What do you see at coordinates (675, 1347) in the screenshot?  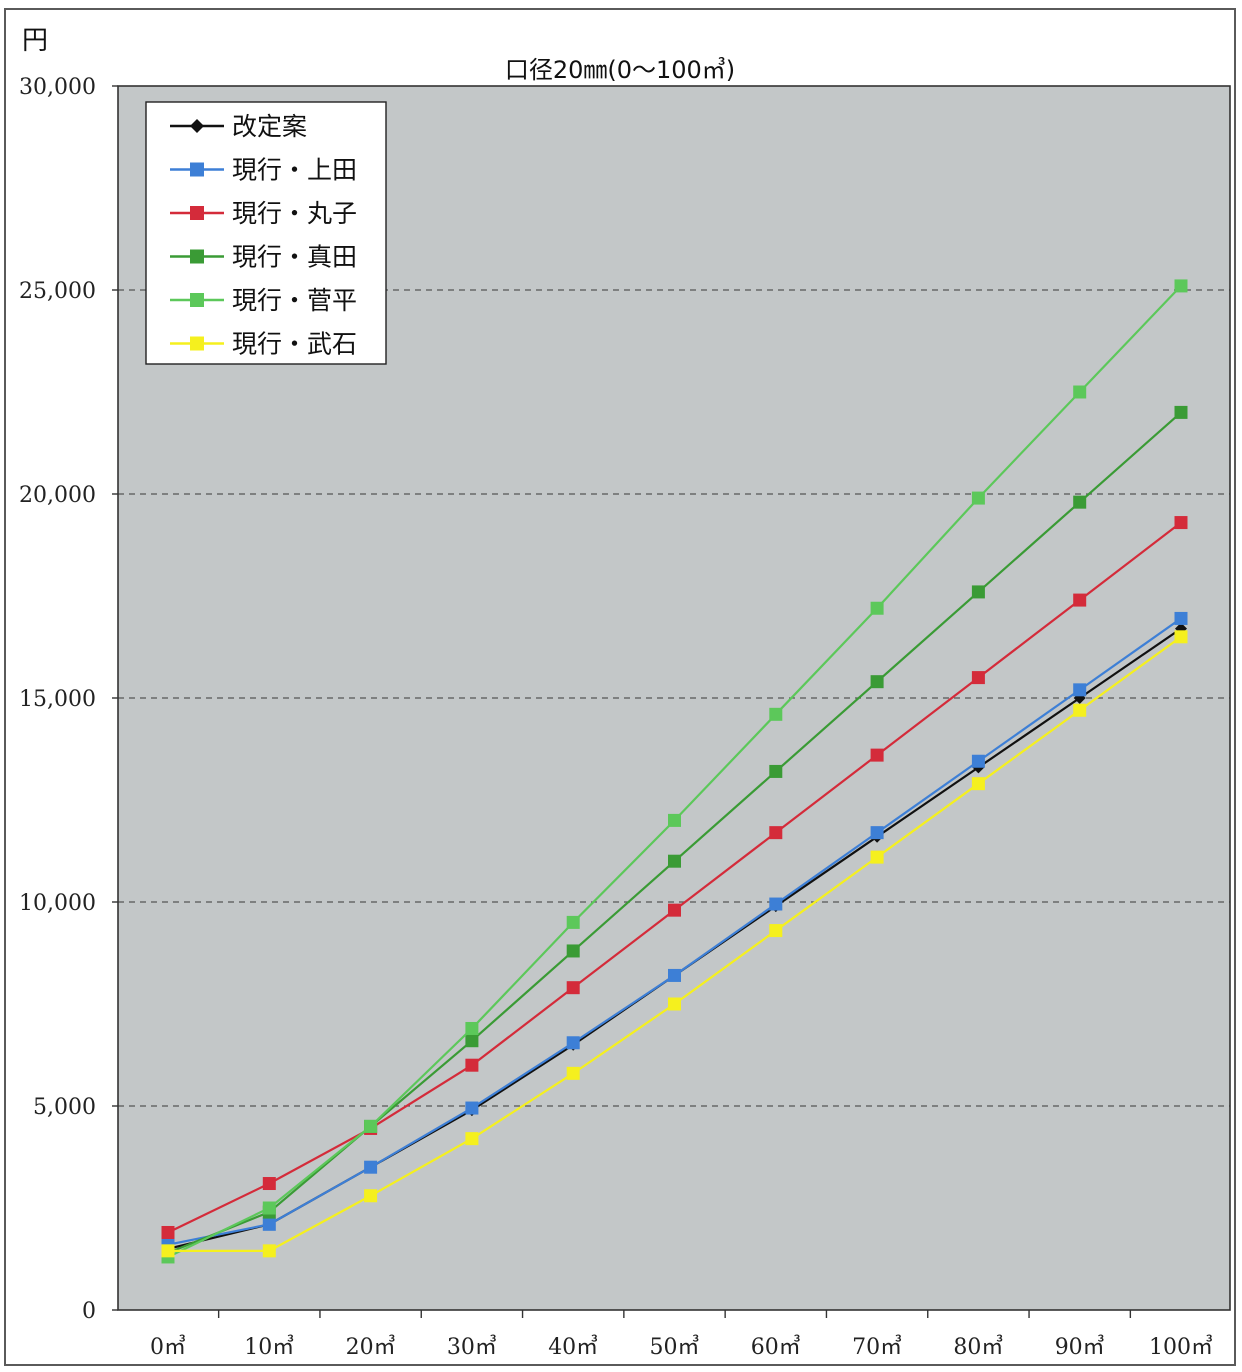 I see `x-tick-label: 50㎥` at bounding box center [675, 1347].